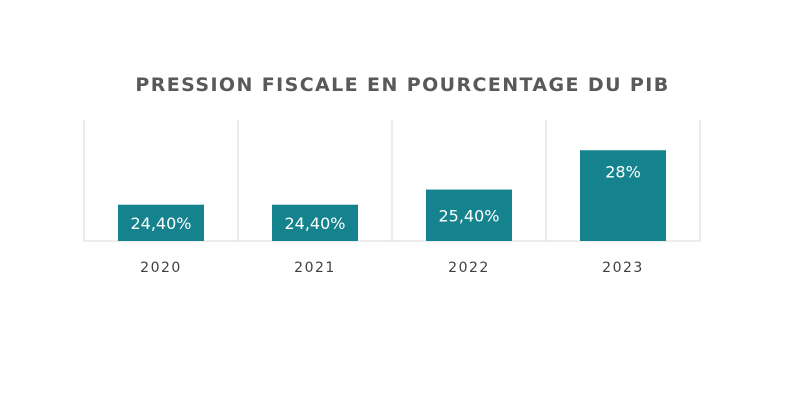 This screenshot has width=805, height=415. What do you see at coordinates (469, 268) in the screenshot?
I see `x-tick-label: 2022` at bounding box center [469, 268].